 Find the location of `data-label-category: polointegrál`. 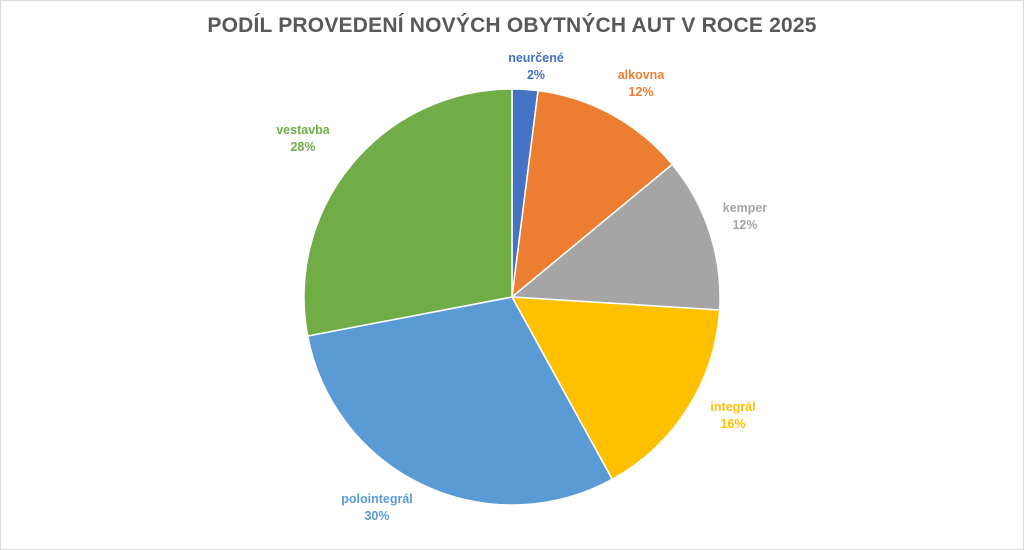

data-label-category: polointegrál is located at coordinates (377, 499).